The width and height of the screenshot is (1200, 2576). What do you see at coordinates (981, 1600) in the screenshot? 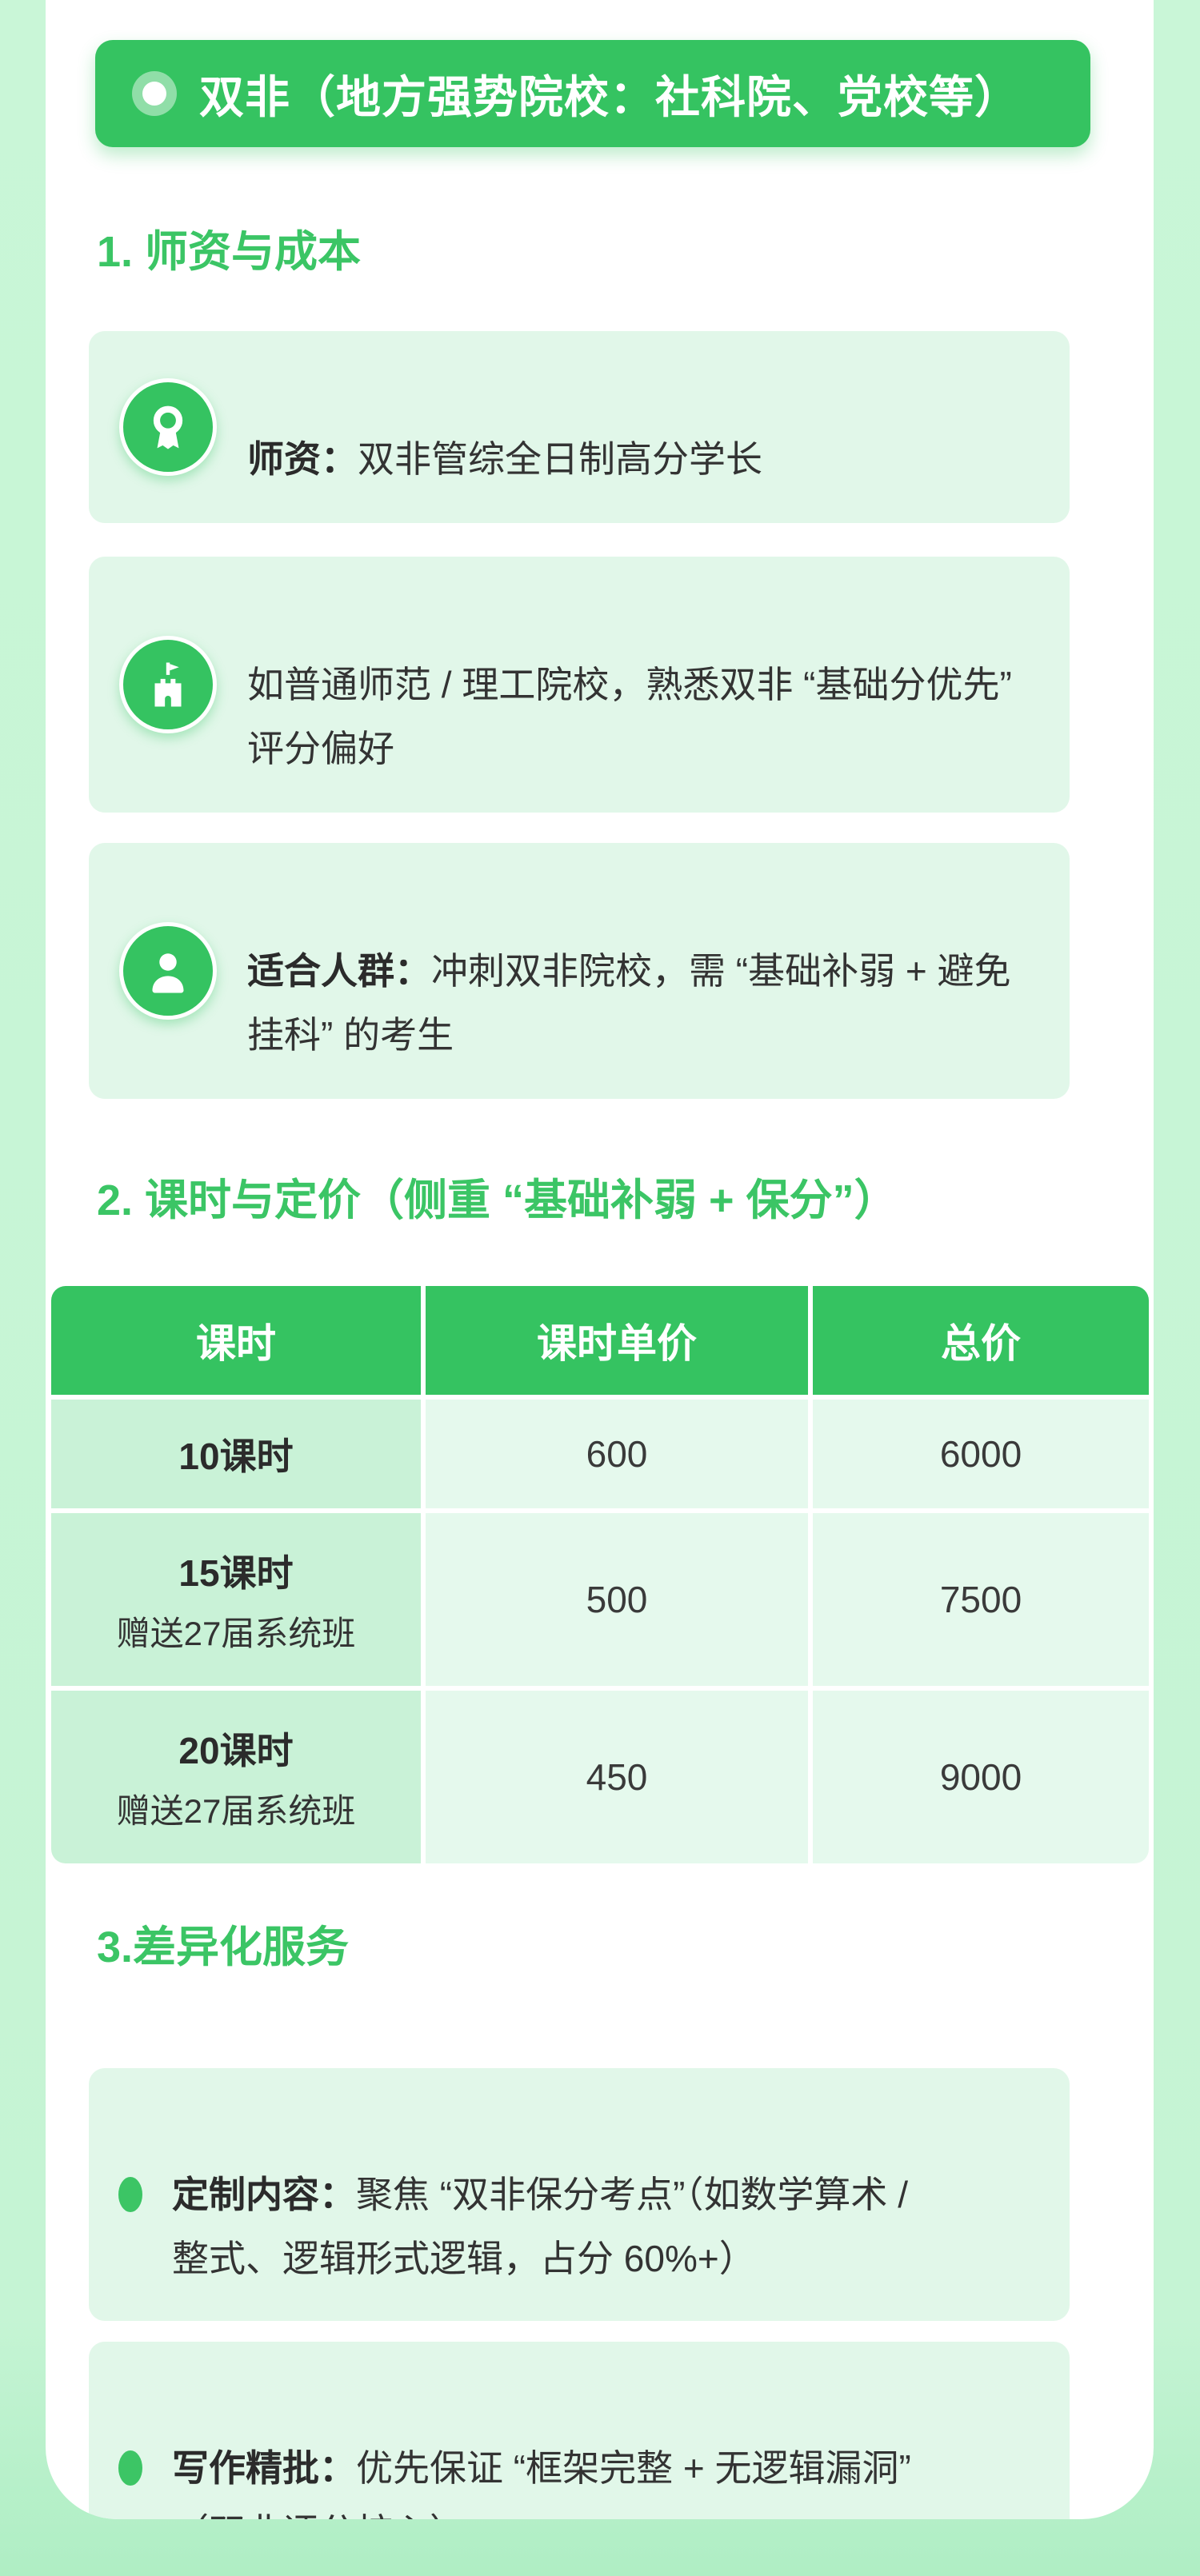
I see `table-row-total-cell: 7500` at bounding box center [981, 1600].